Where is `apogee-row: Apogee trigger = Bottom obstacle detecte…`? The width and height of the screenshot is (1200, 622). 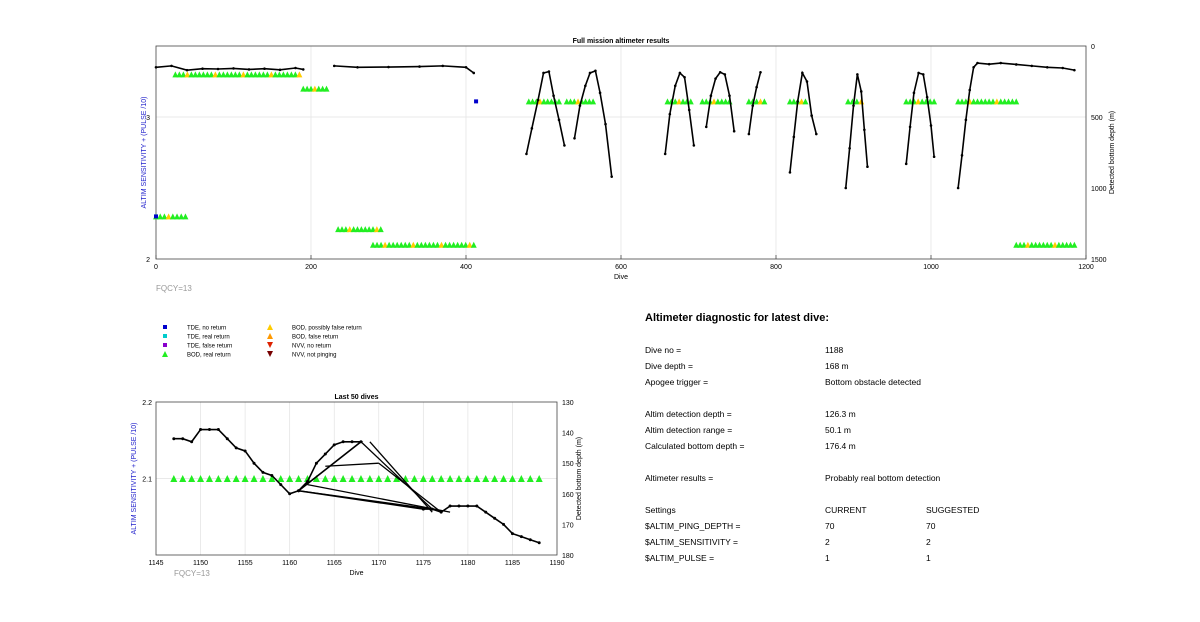
apogee-row: Apogee trigger = Bottom obstacle detecte… is located at coordinates (855, 382).